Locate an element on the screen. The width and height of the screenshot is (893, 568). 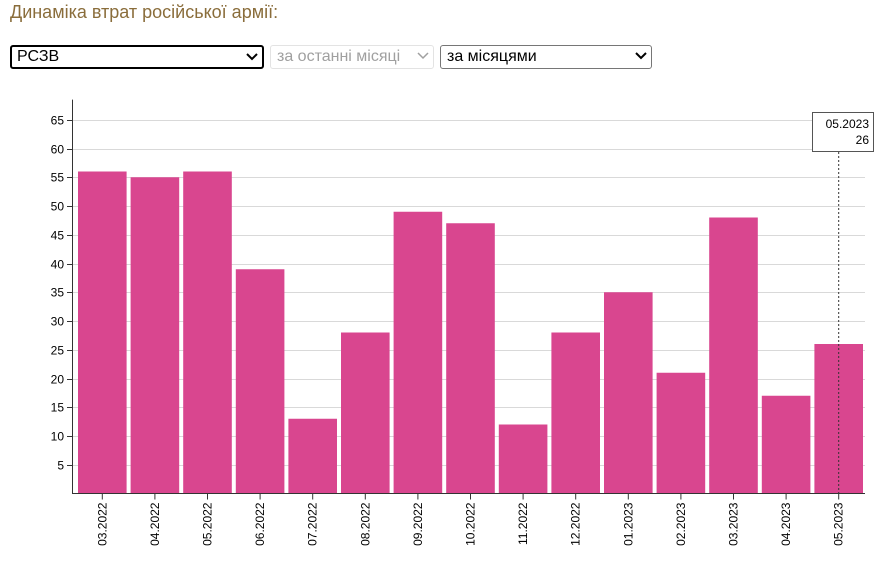
x-tick-label: 01.2023 is located at coordinates (628, 524).